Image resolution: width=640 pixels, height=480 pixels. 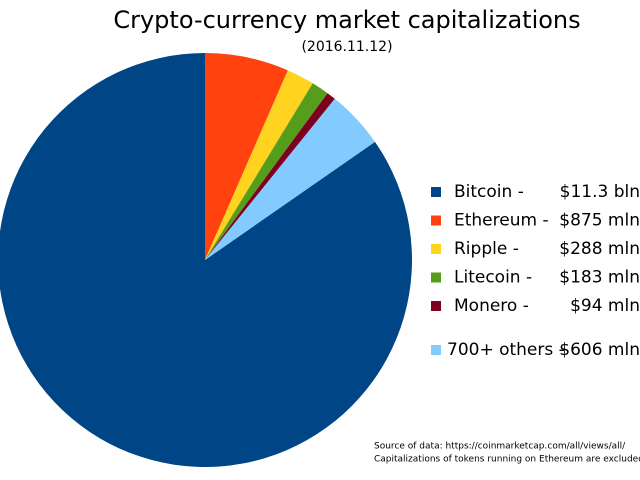 What do you see at coordinates (600, 192) in the screenshot?
I see `legend-value: $11.3 bln` at bounding box center [600, 192].